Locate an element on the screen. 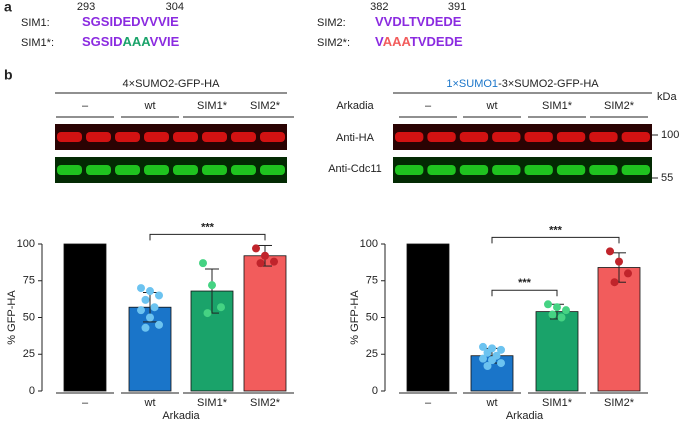  x-tick-label: wt is located at coordinates (492, 403).